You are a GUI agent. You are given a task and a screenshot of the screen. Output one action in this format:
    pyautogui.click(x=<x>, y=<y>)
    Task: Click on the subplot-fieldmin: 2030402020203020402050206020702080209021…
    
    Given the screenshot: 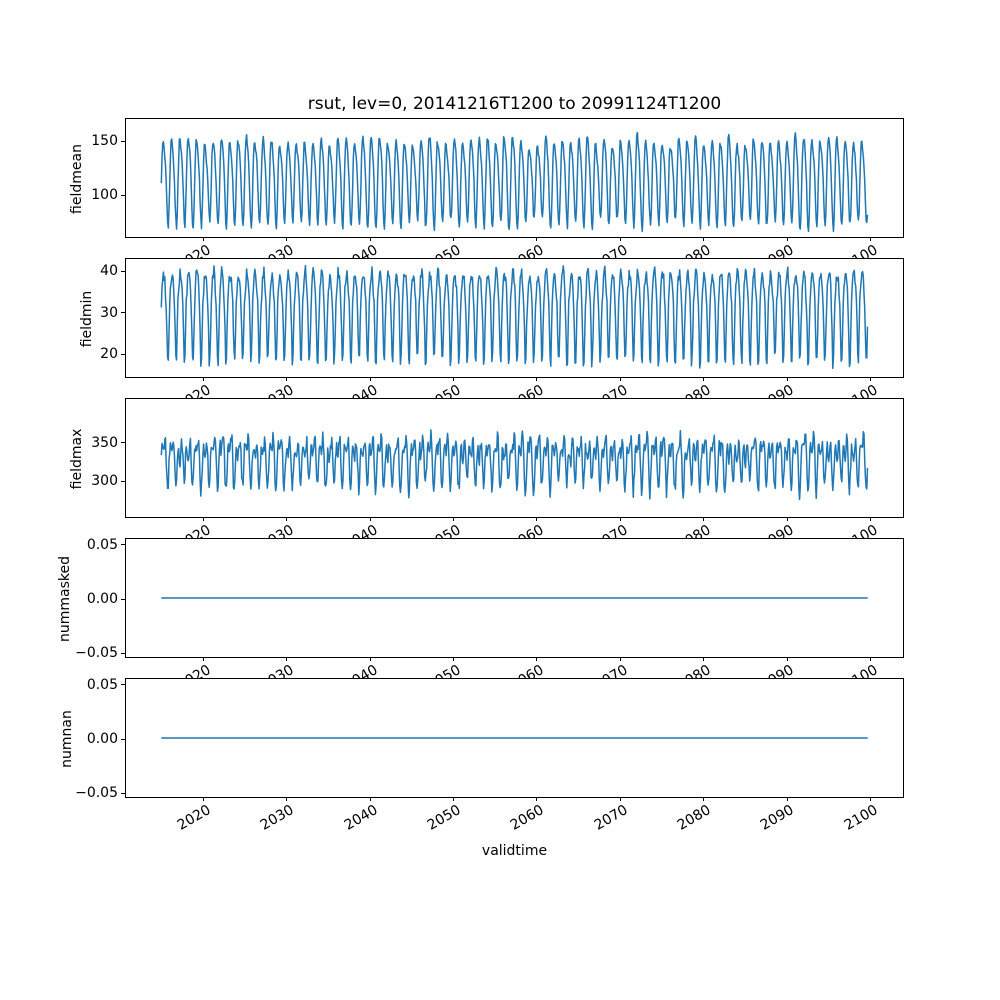 What is the action you would take?
    pyautogui.click(x=491, y=336)
    